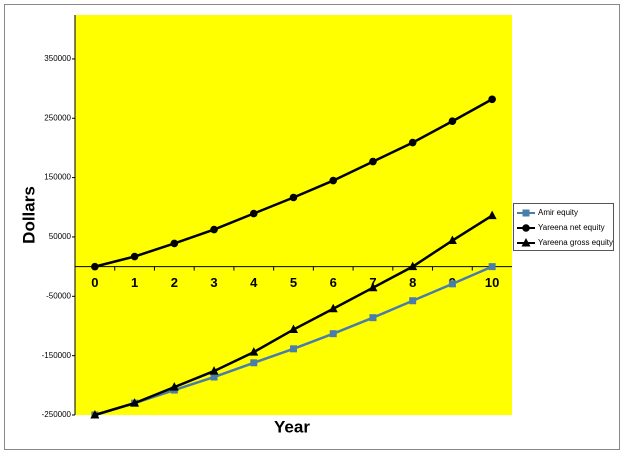 This screenshot has width=624, height=454. What do you see at coordinates (57, 58) in the screenshot?
I see `y-tick-label: 350000` at bounding box center [57, 58].